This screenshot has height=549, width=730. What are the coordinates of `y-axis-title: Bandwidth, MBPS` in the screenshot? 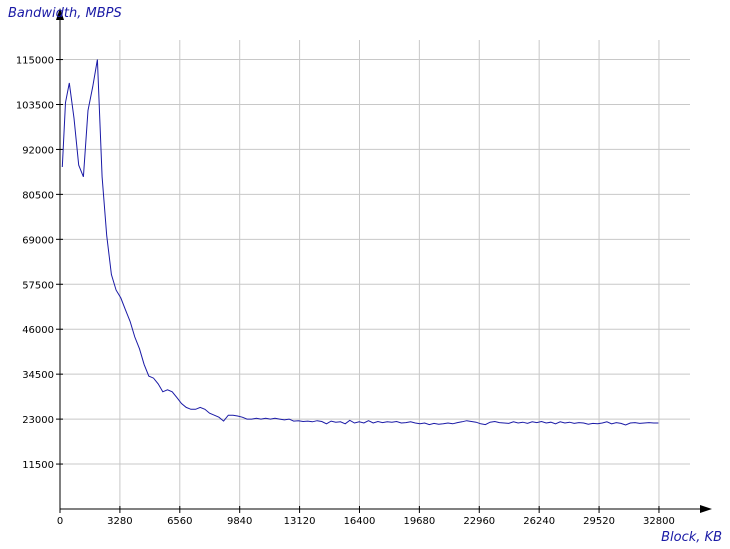 It's located at (65, 13).